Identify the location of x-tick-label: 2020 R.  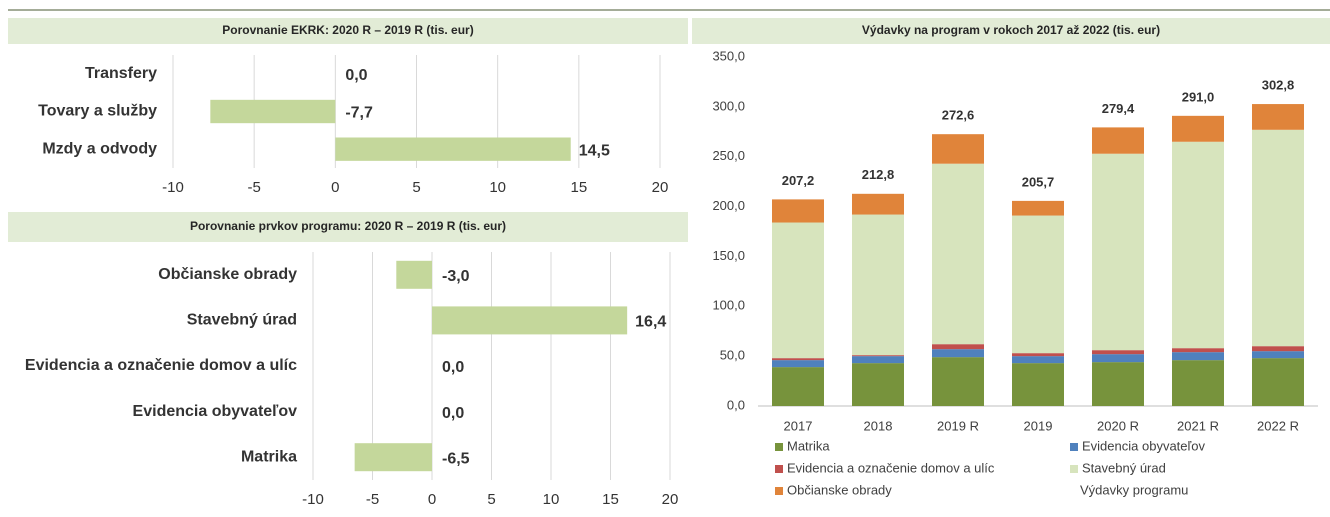
(1118, 425).